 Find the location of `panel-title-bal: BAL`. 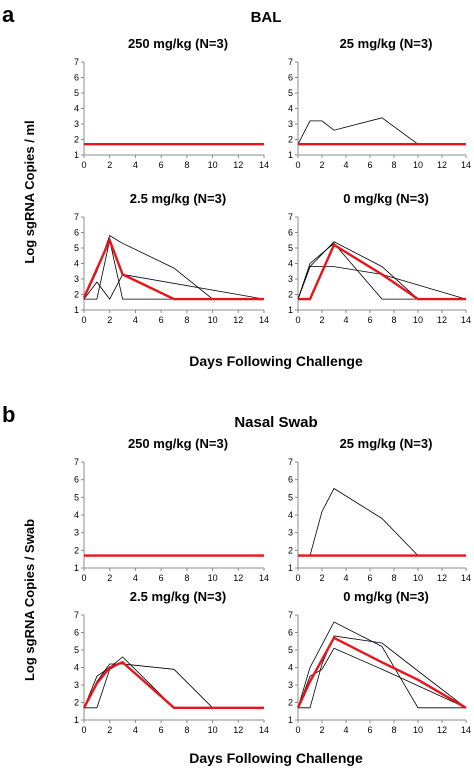

panel-title-bal: BAL is located at coordinates (266, 17).